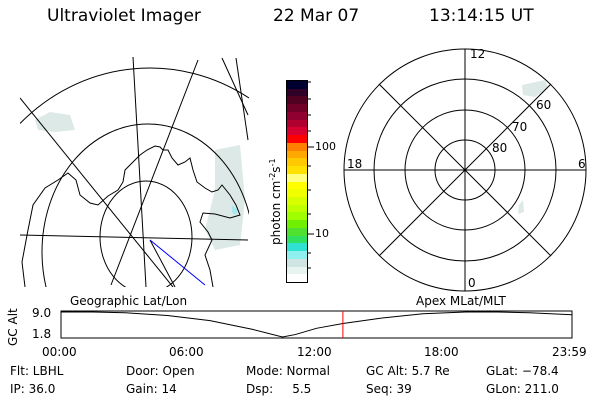  Describe the element at coordinates (441, 352) in the screenshot. I see `xtick-1800: 18:00` at that location.